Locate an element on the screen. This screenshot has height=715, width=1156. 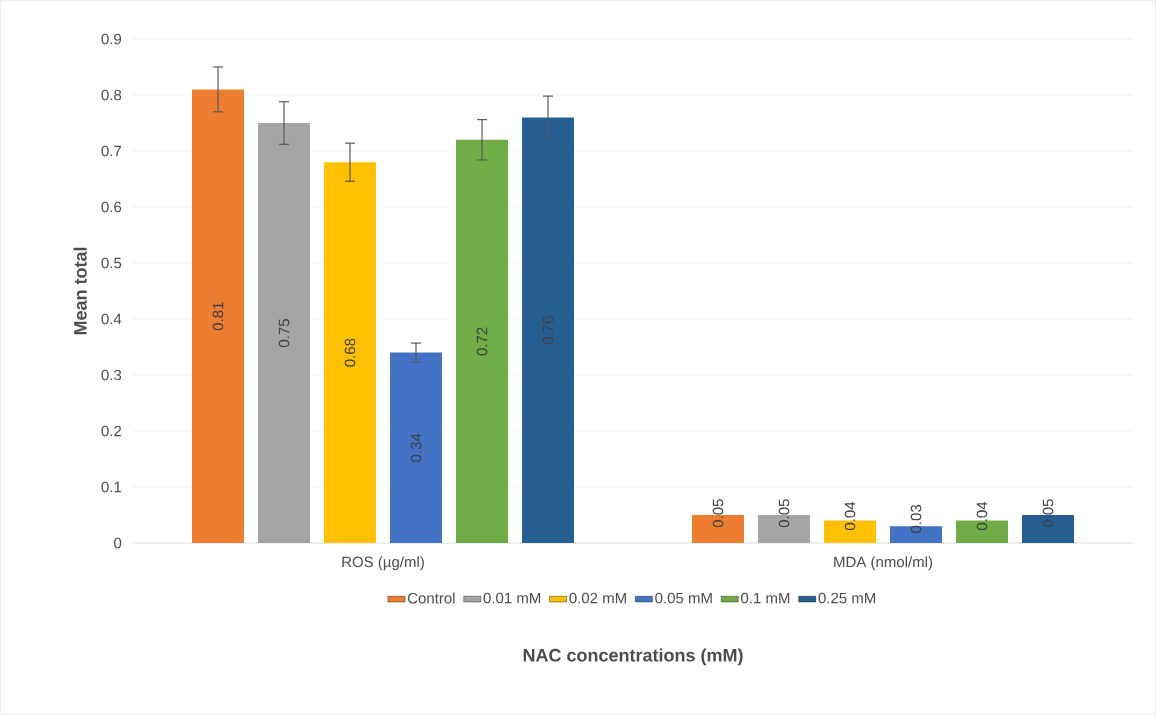
y-tick-label: 0 is located at coordinates (118, 543).